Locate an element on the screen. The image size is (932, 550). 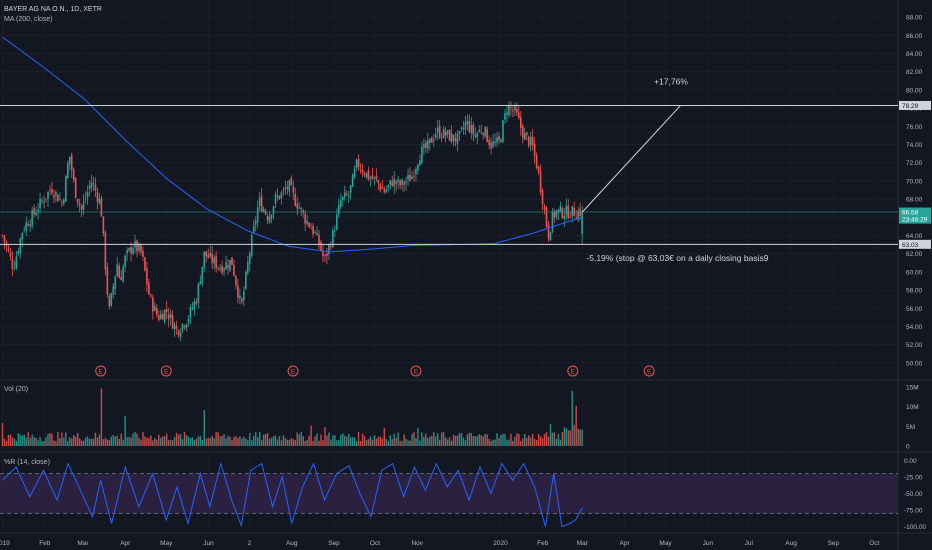
earnings-marker-label: E is located at coordinates (293, 372).